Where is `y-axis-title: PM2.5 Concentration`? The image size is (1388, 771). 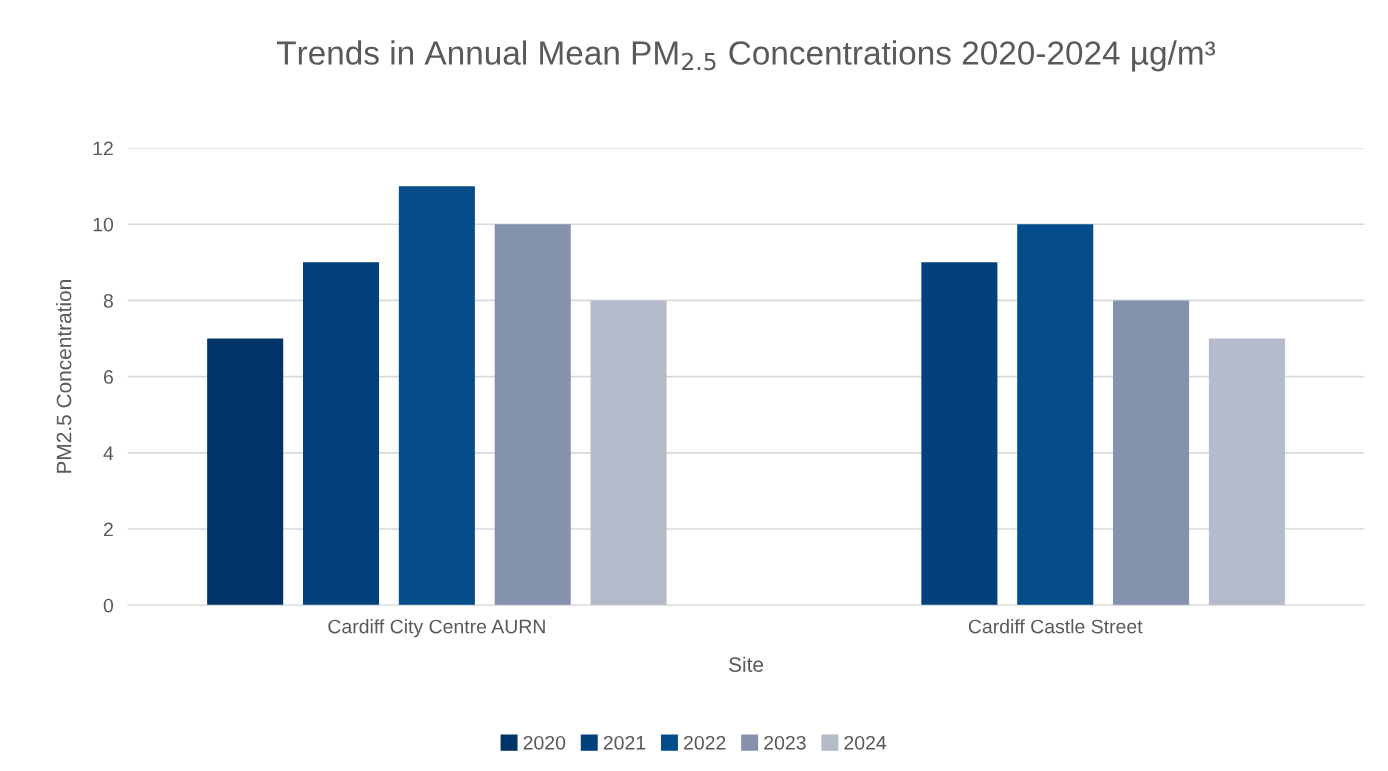
y-axis-title: PM2.5 Concentration is located at coordinates (64, 376).